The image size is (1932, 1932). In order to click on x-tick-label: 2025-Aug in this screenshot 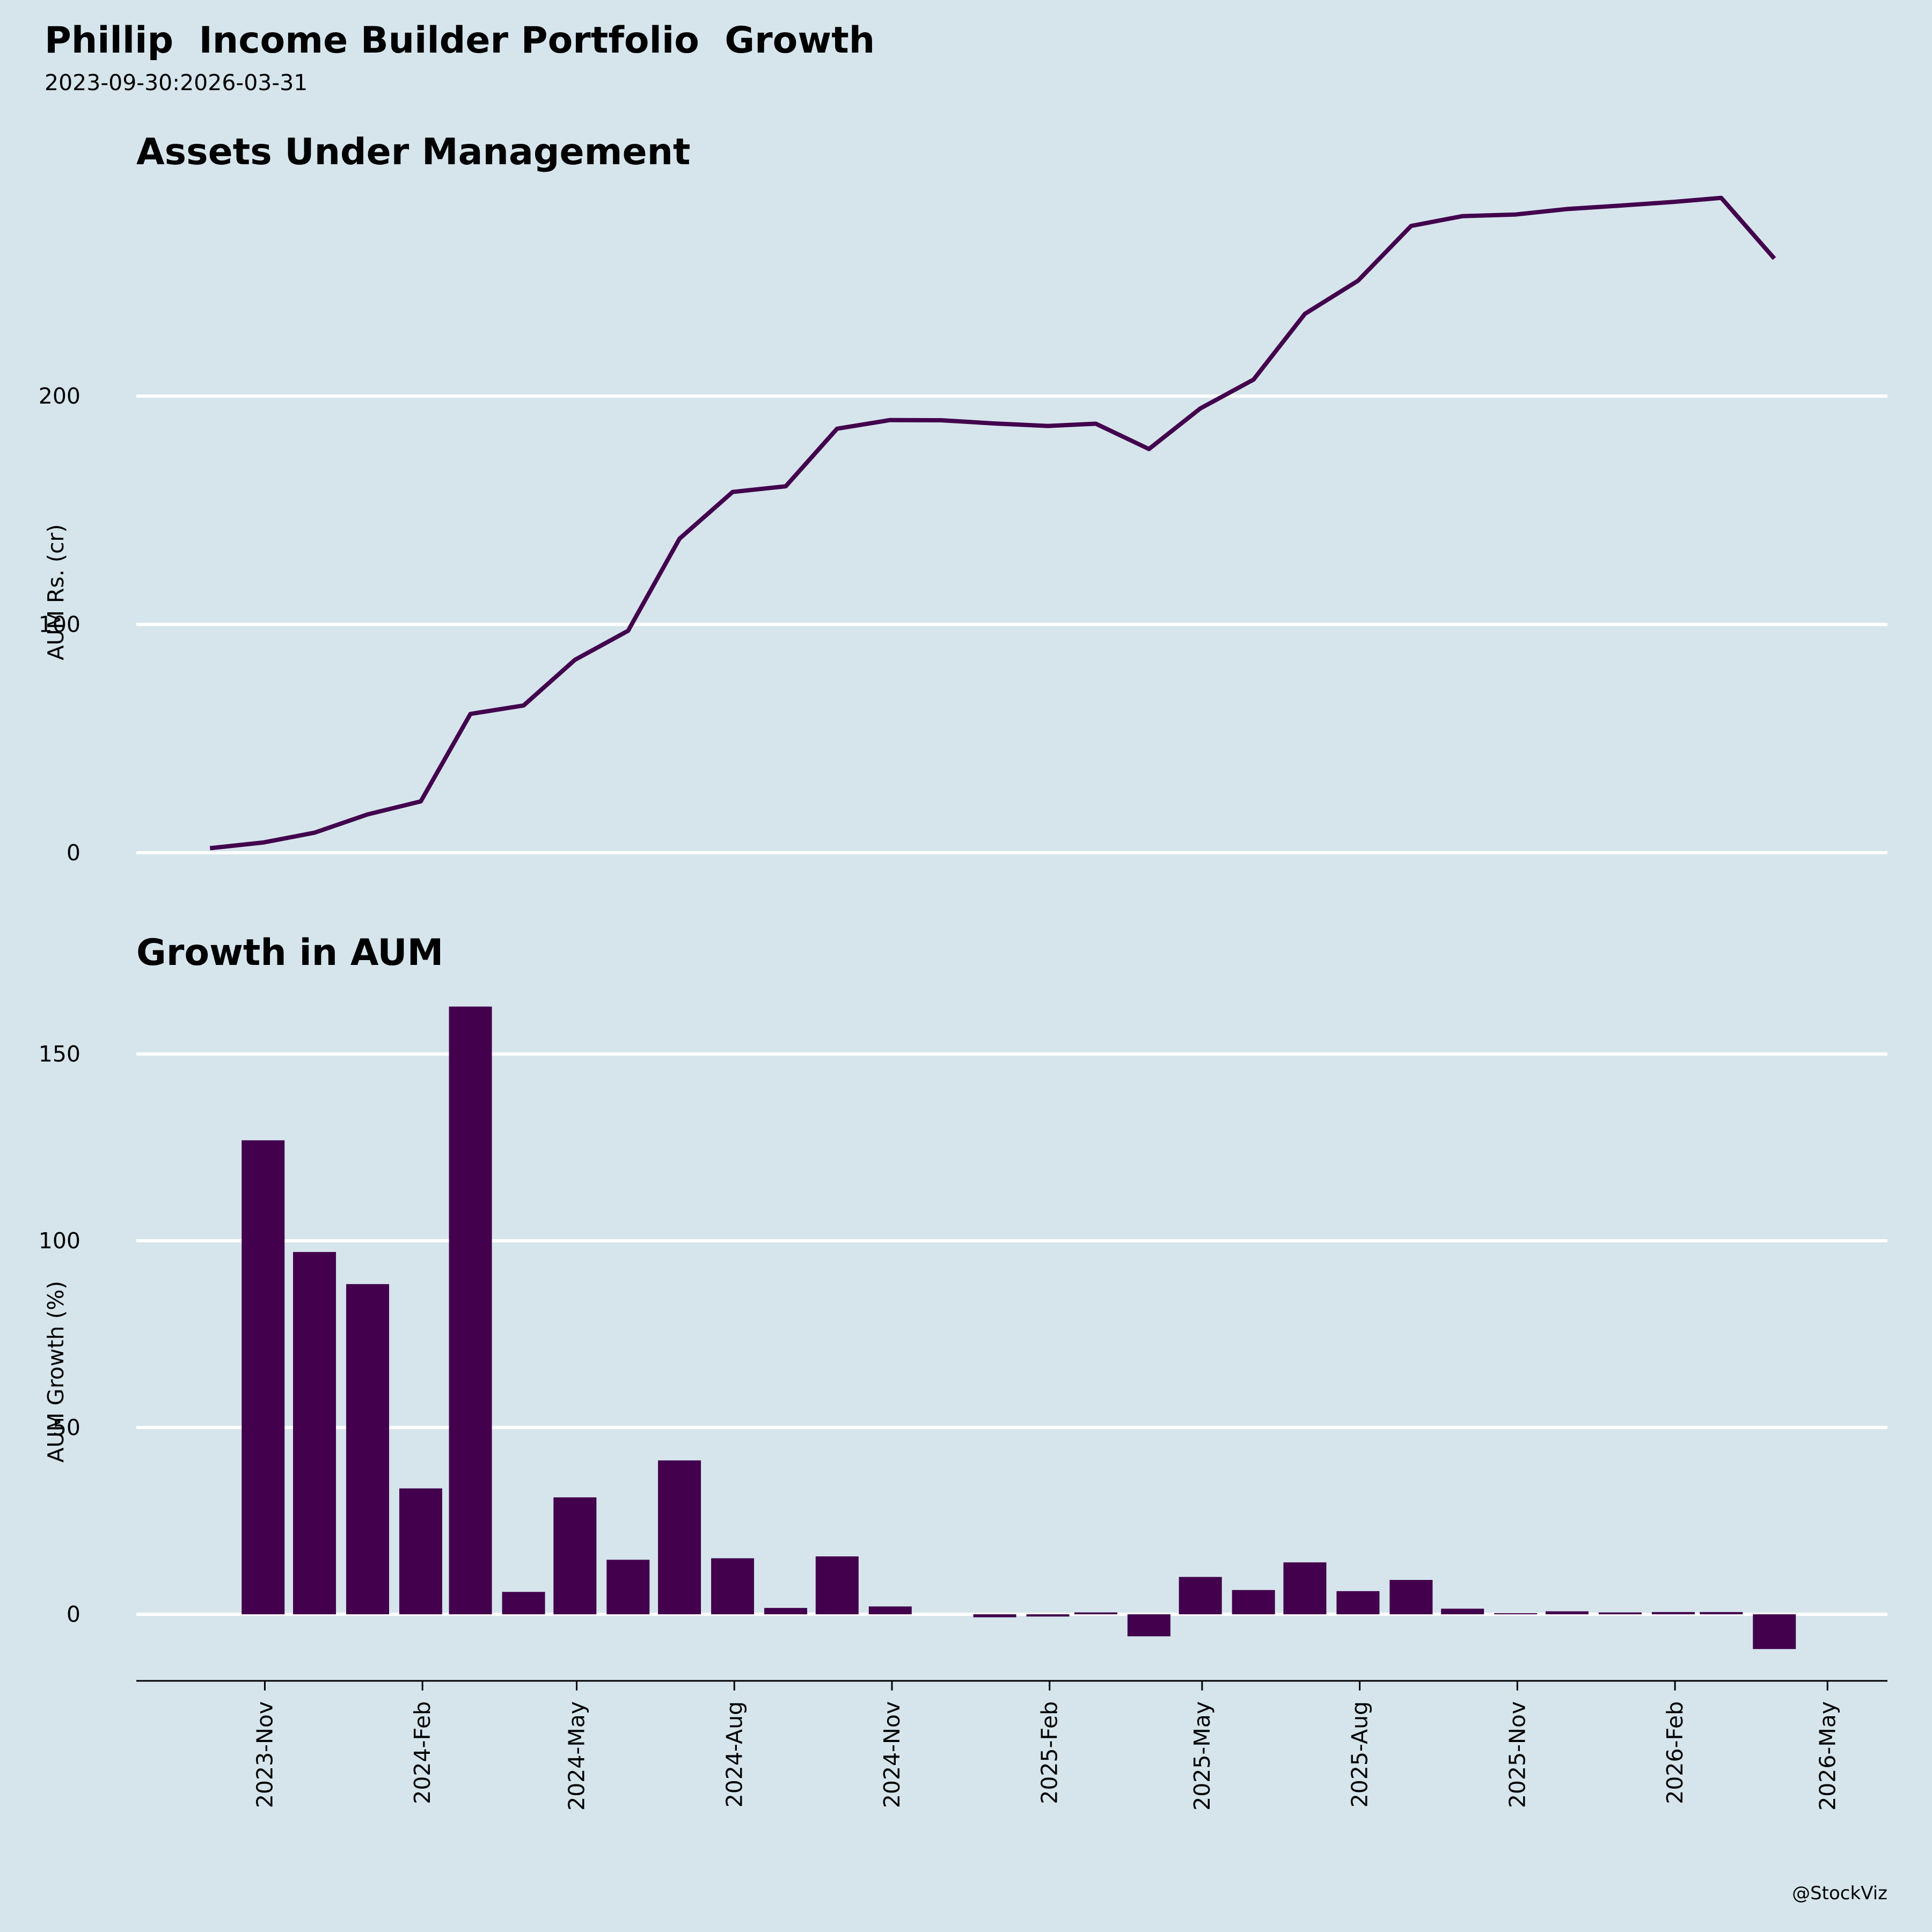, I will do `click(1360, 1754)`.